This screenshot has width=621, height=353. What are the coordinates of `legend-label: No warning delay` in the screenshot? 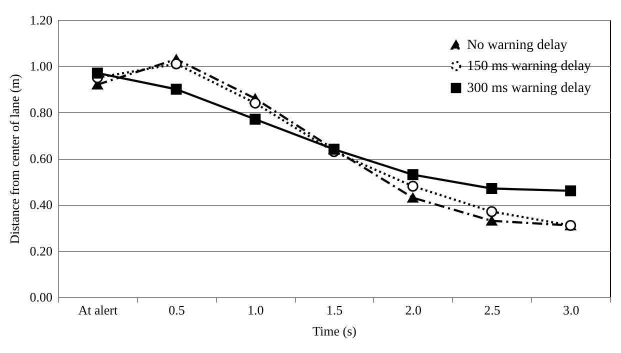 It's located at (517, 45).